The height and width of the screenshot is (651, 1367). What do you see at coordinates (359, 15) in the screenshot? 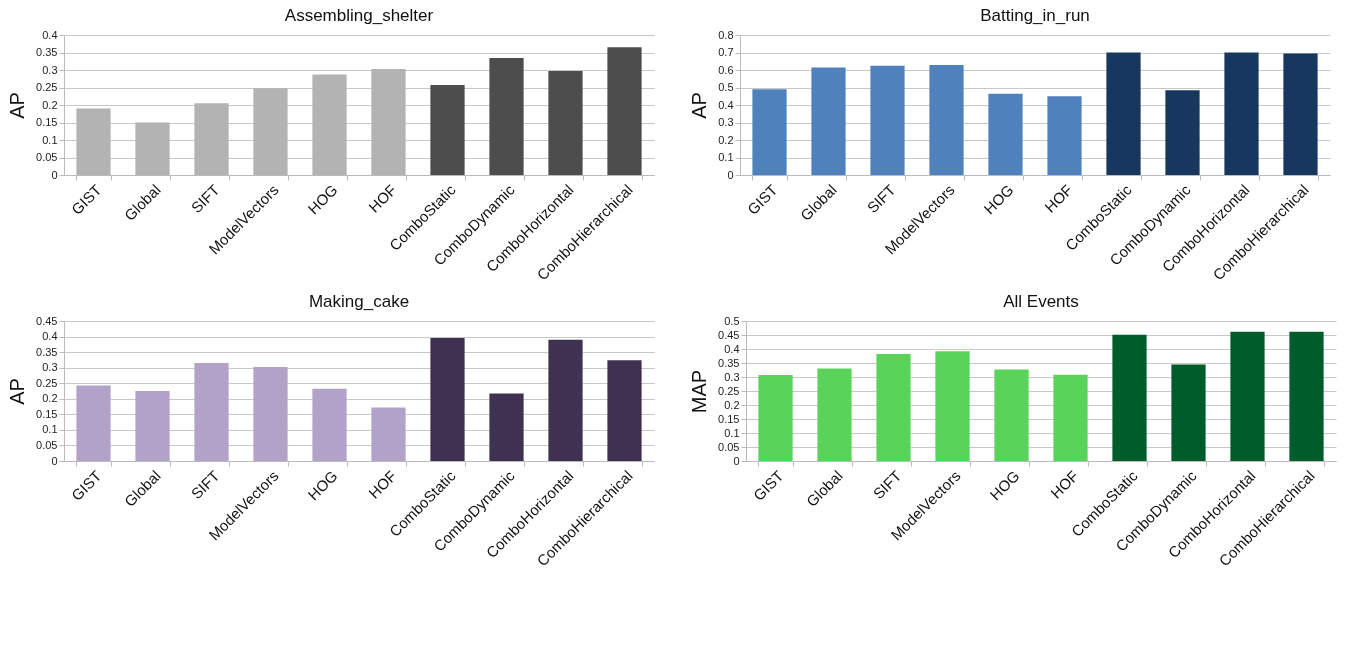
I see `chart-title: Assembling_shelter` at bounding box center [359, 15].